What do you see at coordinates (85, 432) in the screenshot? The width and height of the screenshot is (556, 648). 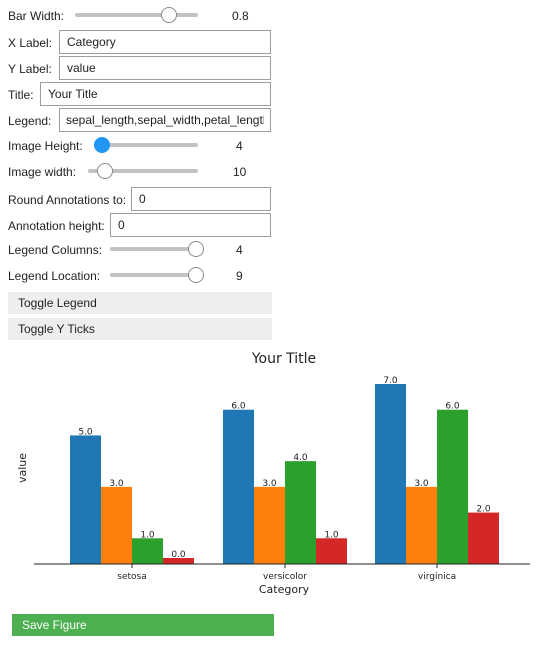 I see `bar-value-label: 5.0` at bounding box center [85, 432].